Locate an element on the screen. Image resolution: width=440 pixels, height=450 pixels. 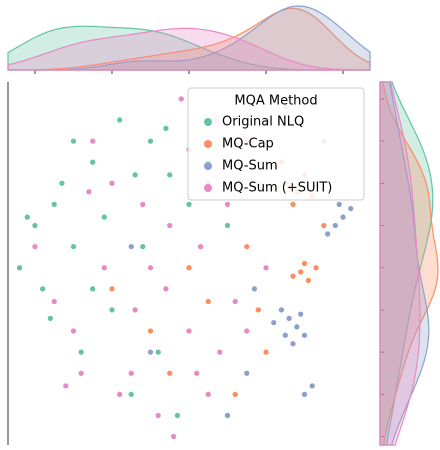
legend-label: Original NLQ is located at coordinates (263, 122).